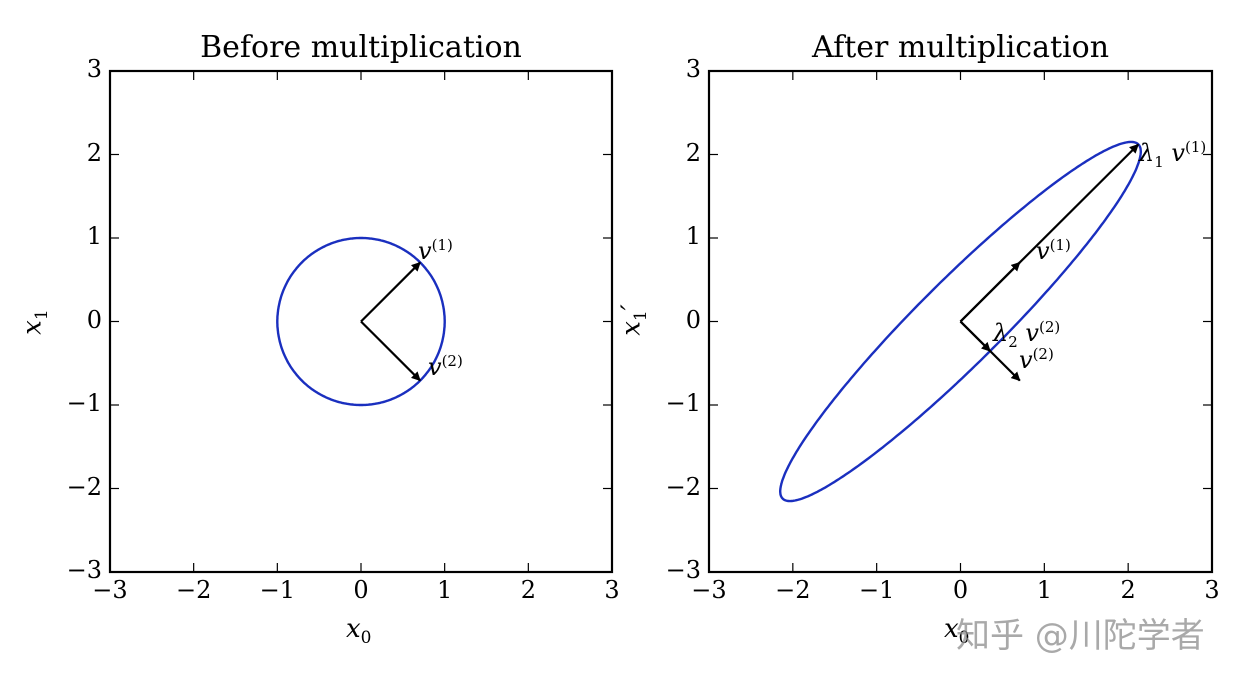 The width and height of the screenshot is (1254, 678). What do you see at coordinates (445, 366) in the screenshot?
I see `left-v2-label: v(2)` at bounding box center [445, 366].